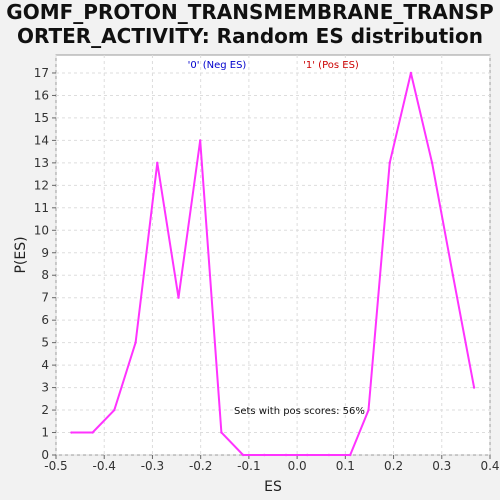  What do you see at coordinates (45, 253) in the screenshot?
I see `y-tick-label: 9` at bounding box center [45, 253].